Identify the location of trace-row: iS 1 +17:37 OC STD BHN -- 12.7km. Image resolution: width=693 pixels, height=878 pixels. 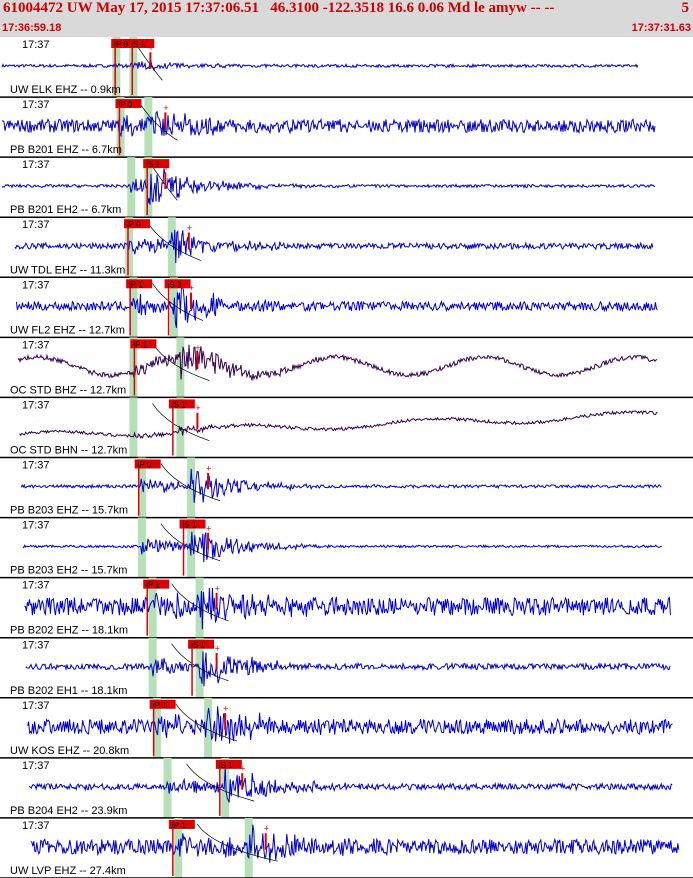
(346, 428).